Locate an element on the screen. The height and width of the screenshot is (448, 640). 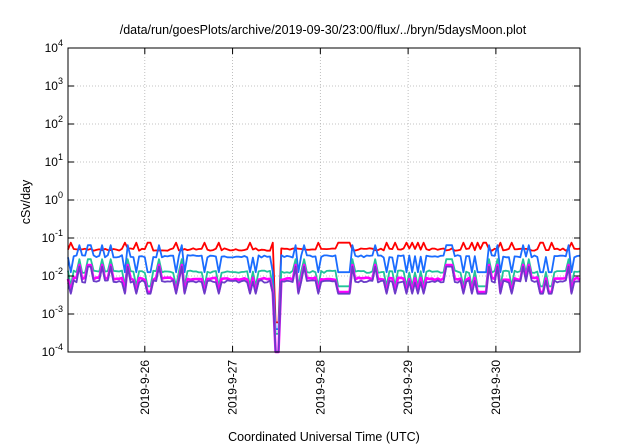
y-tick-label: 10² is located at coordinates (54, 122).